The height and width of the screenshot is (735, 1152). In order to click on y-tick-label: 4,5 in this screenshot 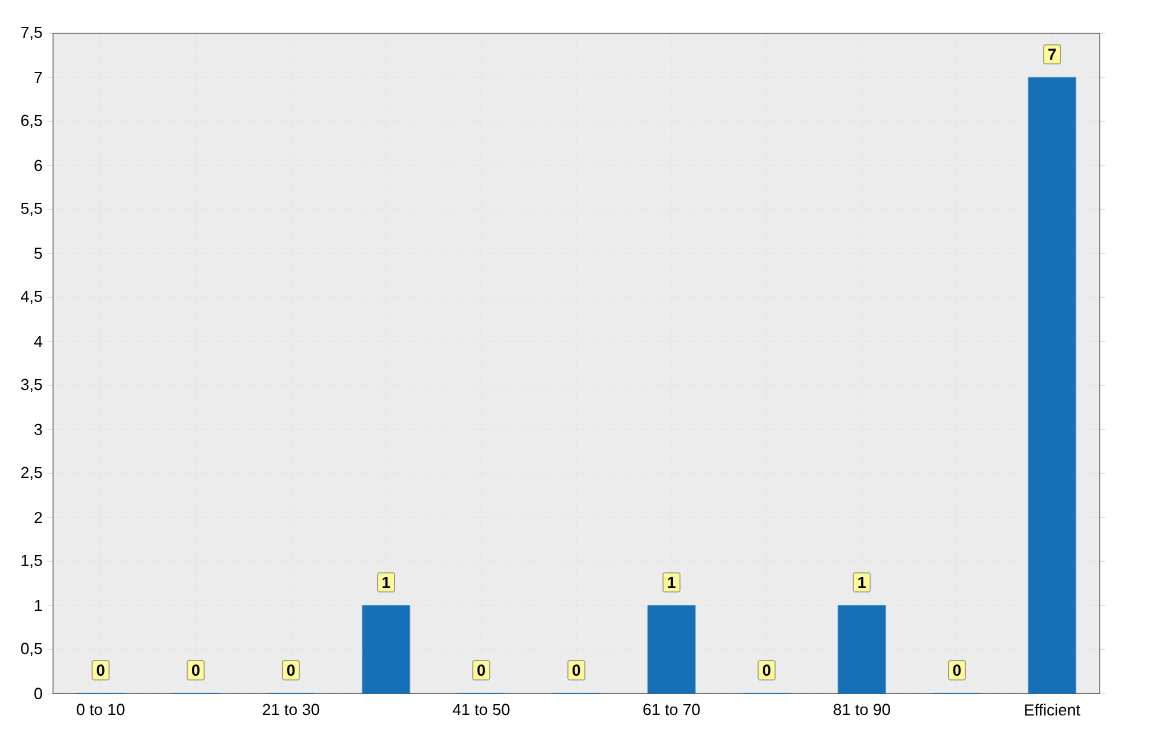, I will do `click(31, 297)`.